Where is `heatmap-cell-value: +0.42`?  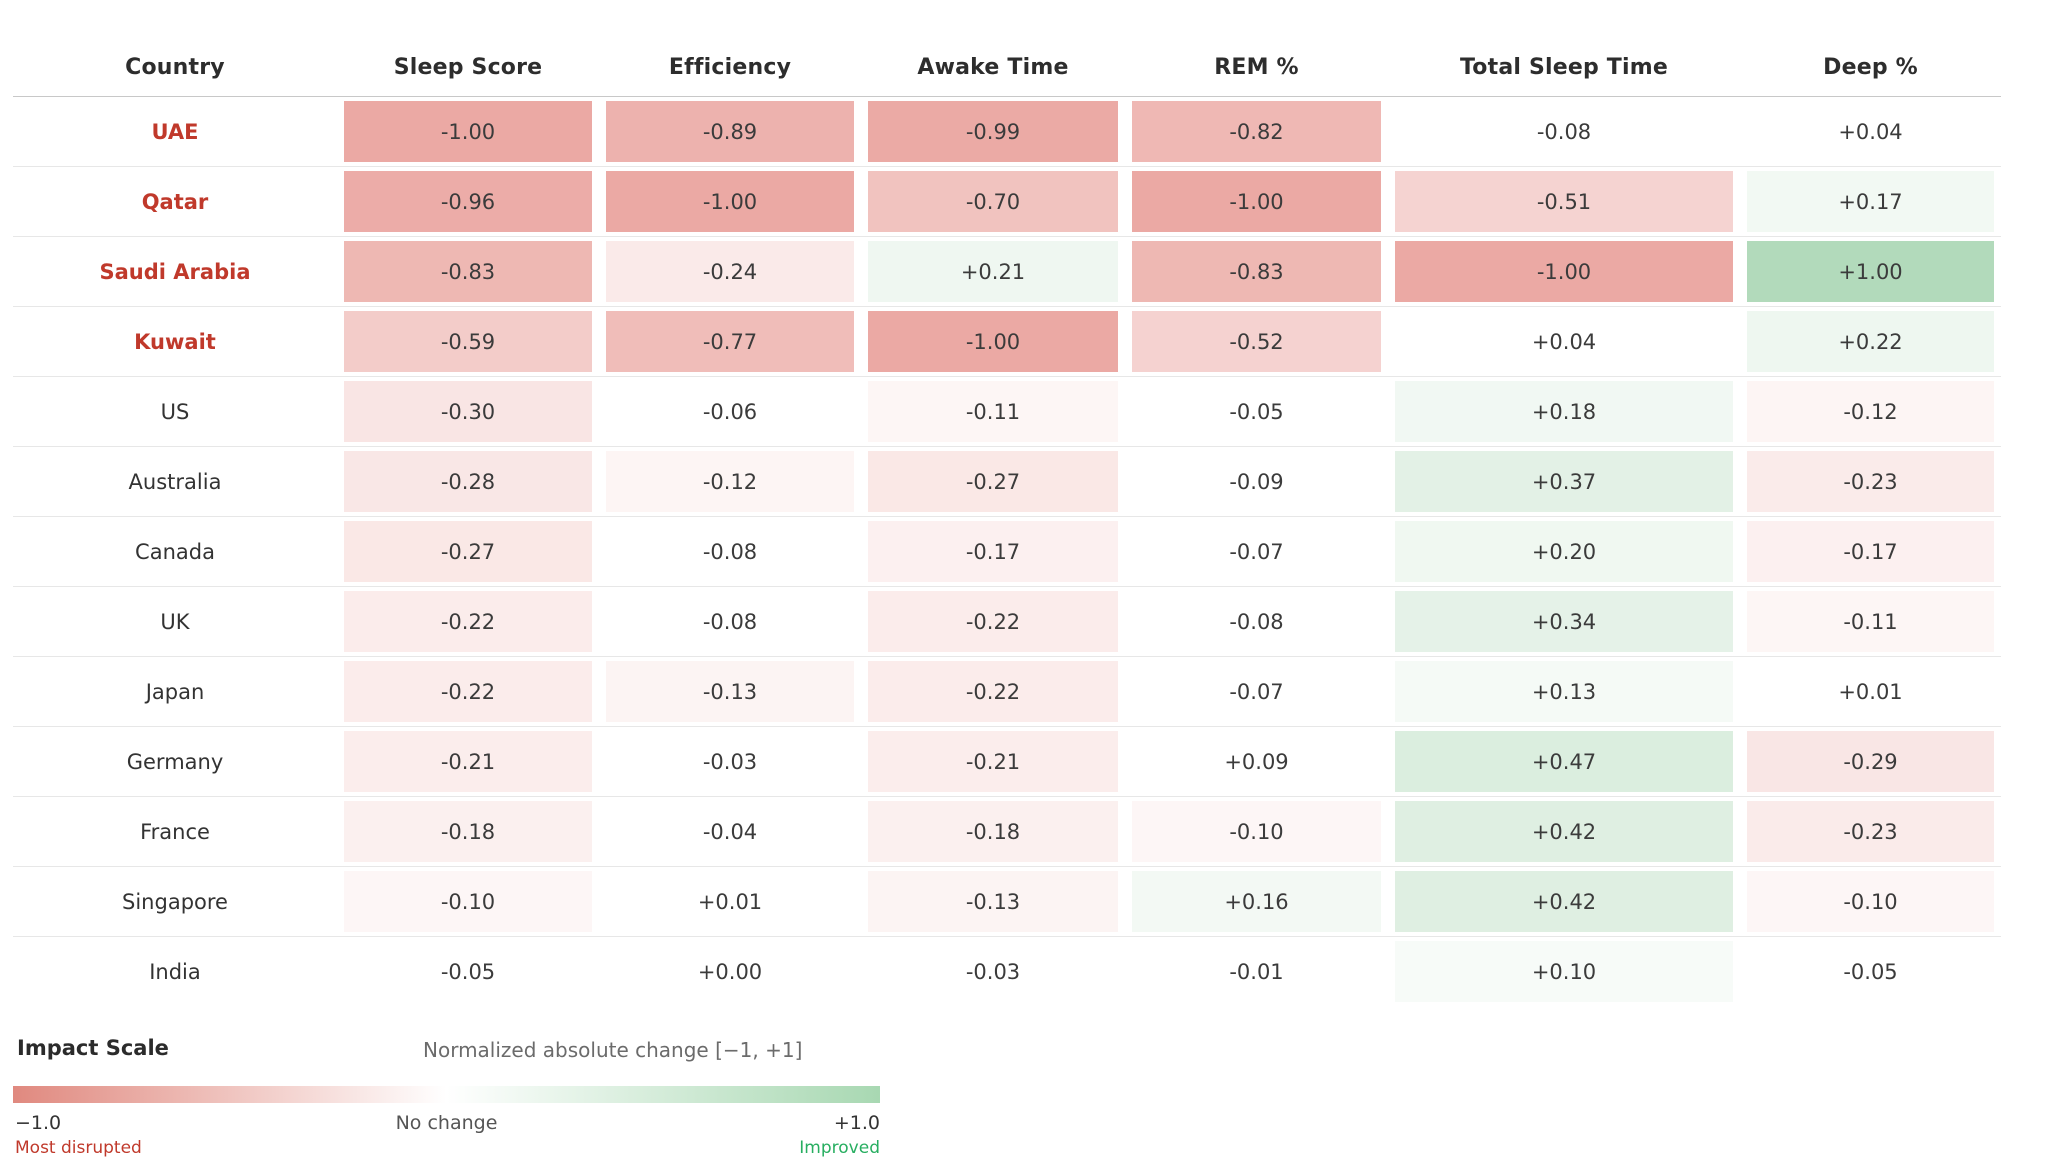 heatmap-cell-value: +0.42 is located at coordinates (1564, 831).